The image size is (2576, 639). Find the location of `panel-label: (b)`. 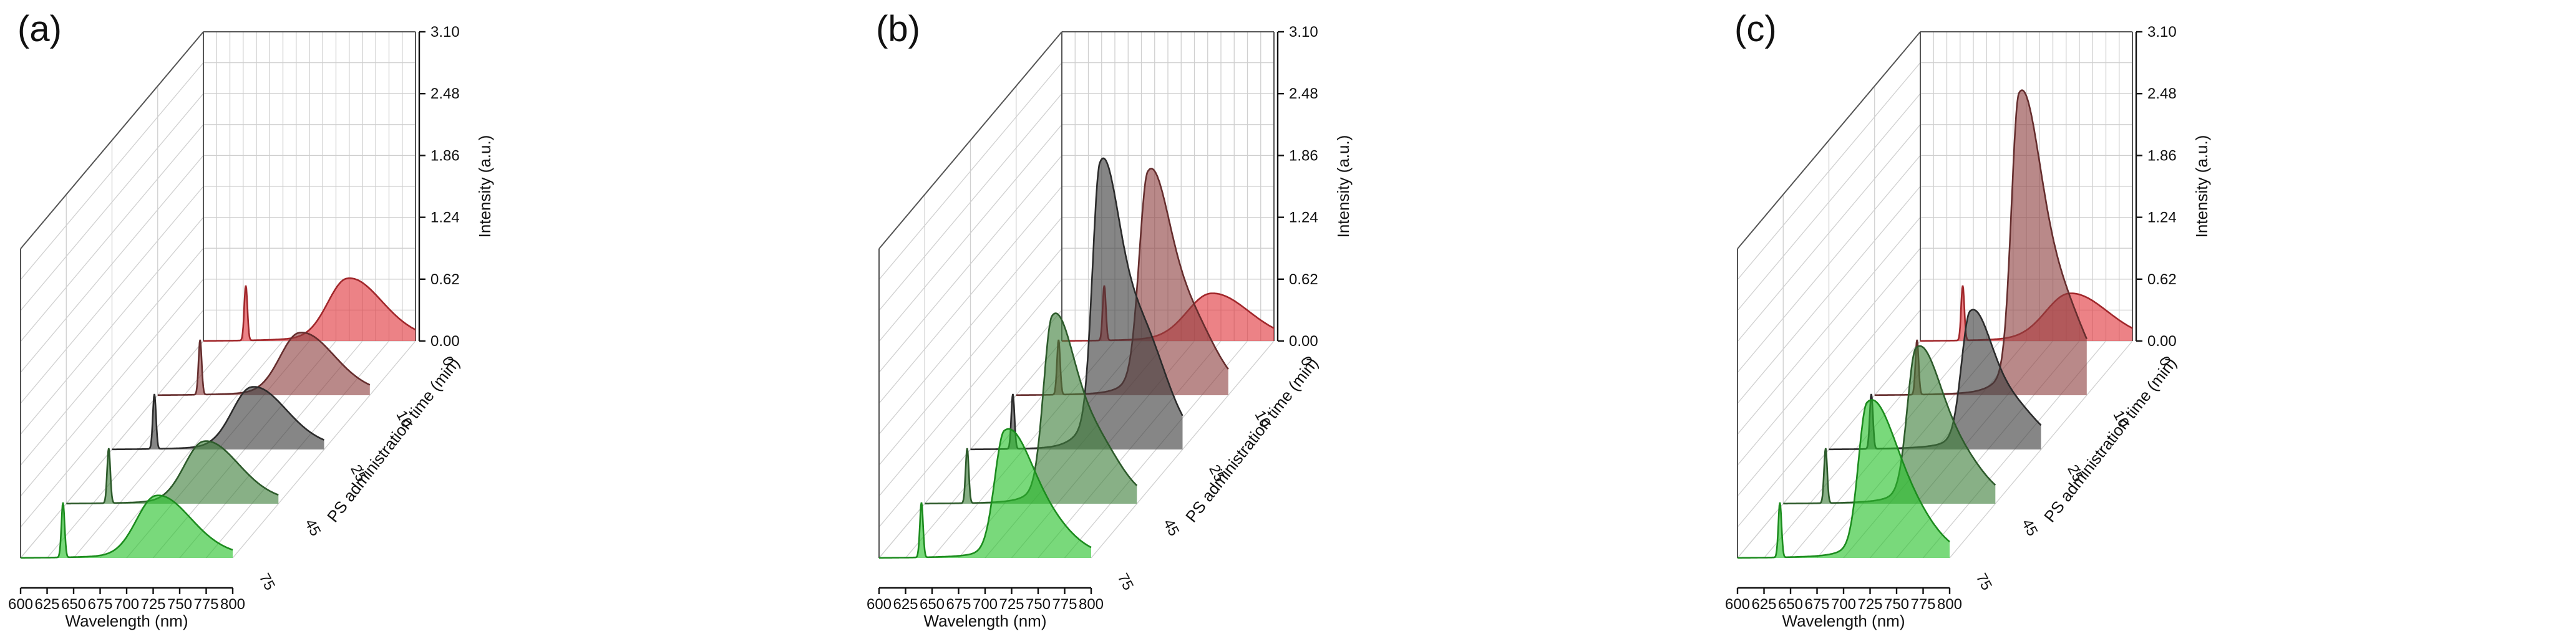

panel-label: (b) is located at coordinates (898, 29).